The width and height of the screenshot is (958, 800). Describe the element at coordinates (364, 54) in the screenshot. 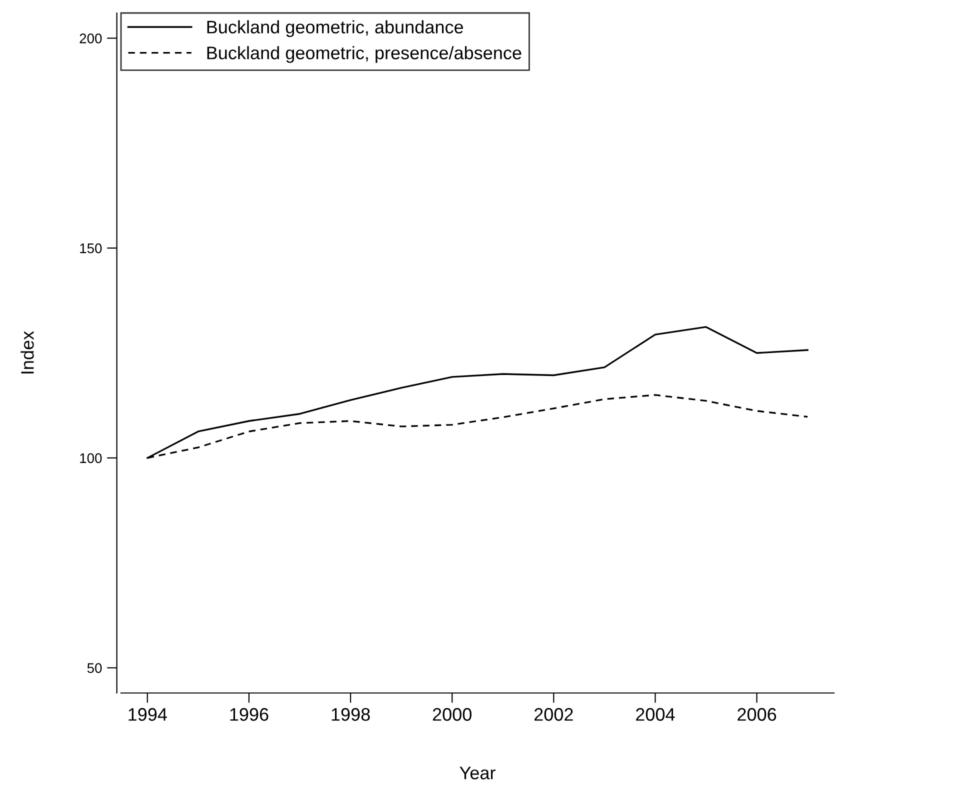

I see `legend-label: Buckland geometric, presence/absence` at that location.